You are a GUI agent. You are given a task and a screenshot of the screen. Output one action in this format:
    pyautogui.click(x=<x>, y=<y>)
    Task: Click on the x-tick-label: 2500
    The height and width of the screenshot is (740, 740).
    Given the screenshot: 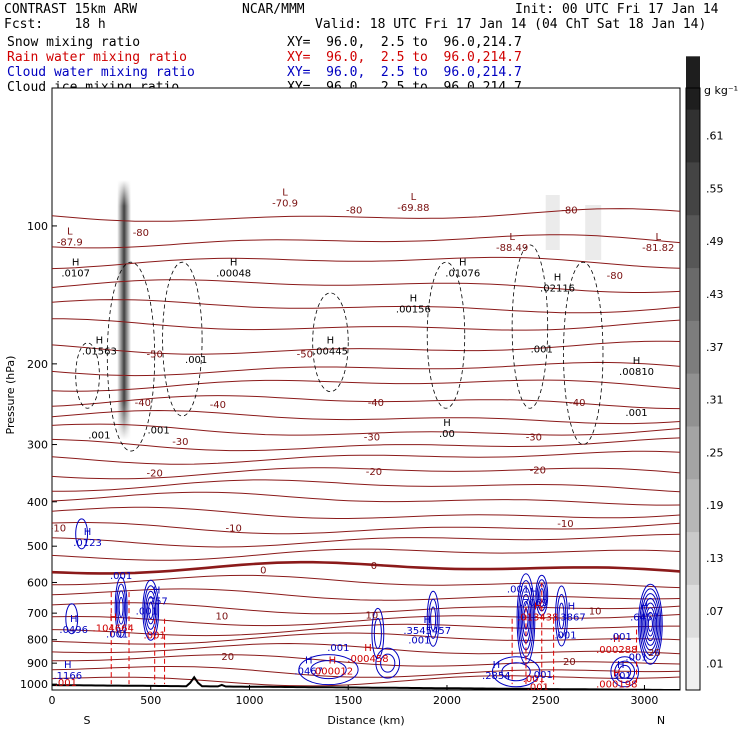 What is the action you would take?
    pyautogui.click(x=546, y=700)
    